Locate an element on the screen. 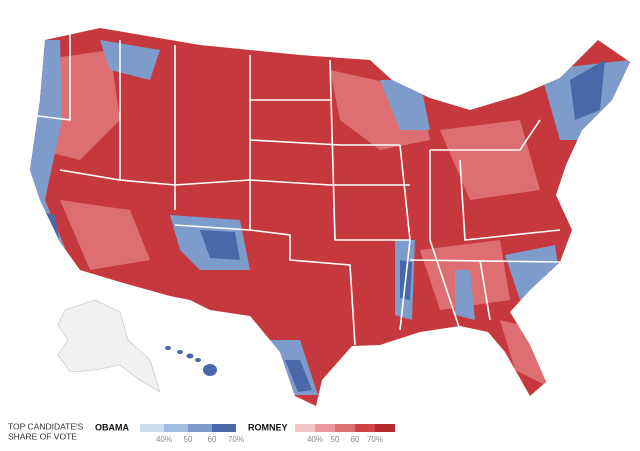 Image resolution: width=640 pixels, height=451 pixels. legend-title: TOP CANDIDATE'S is located at coordinates (46, 426).